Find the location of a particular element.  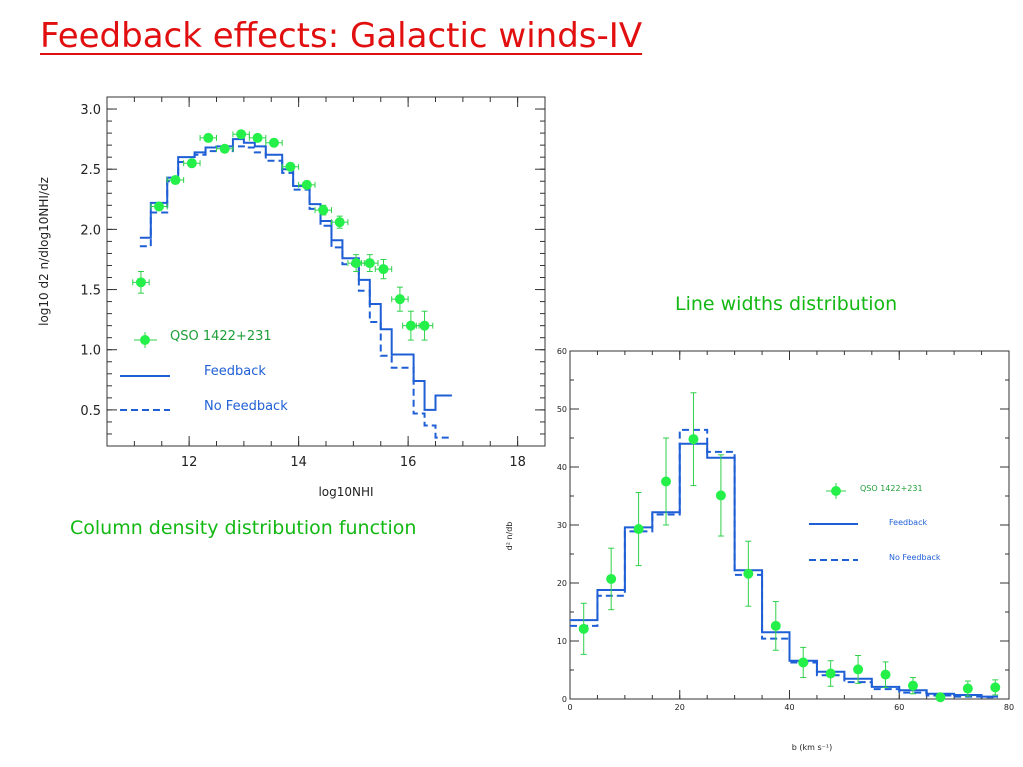

y-axis-label: log10 d2 n/dlog10NHI/dz is located at coordinates (44, 251).